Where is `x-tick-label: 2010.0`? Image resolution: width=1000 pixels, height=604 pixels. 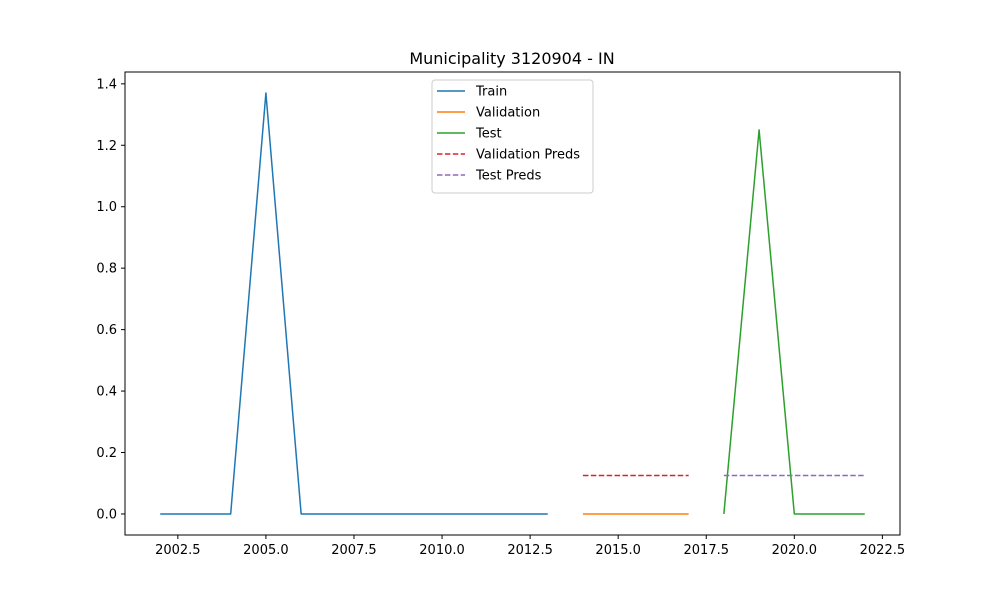 x-tick-label: 2010.0 is located at coordinates (442, 550).